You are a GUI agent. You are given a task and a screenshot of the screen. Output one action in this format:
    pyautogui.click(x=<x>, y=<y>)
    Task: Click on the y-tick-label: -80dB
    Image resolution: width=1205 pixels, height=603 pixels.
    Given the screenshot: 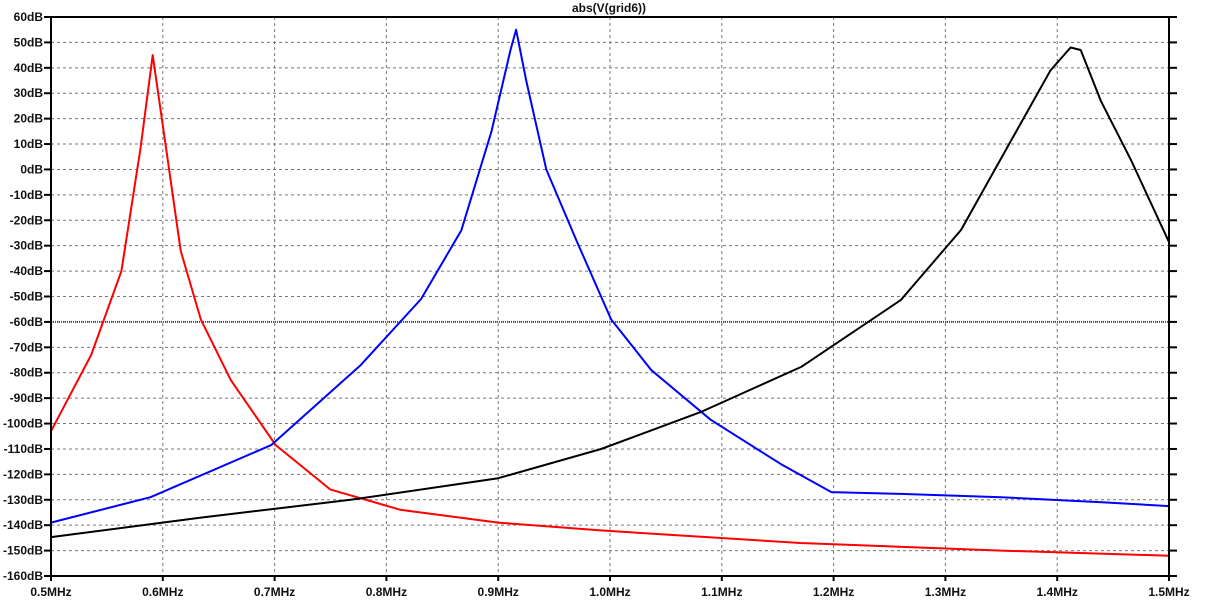 What is the action you would take?
    pyautogui.click(x=27, y=373)
    